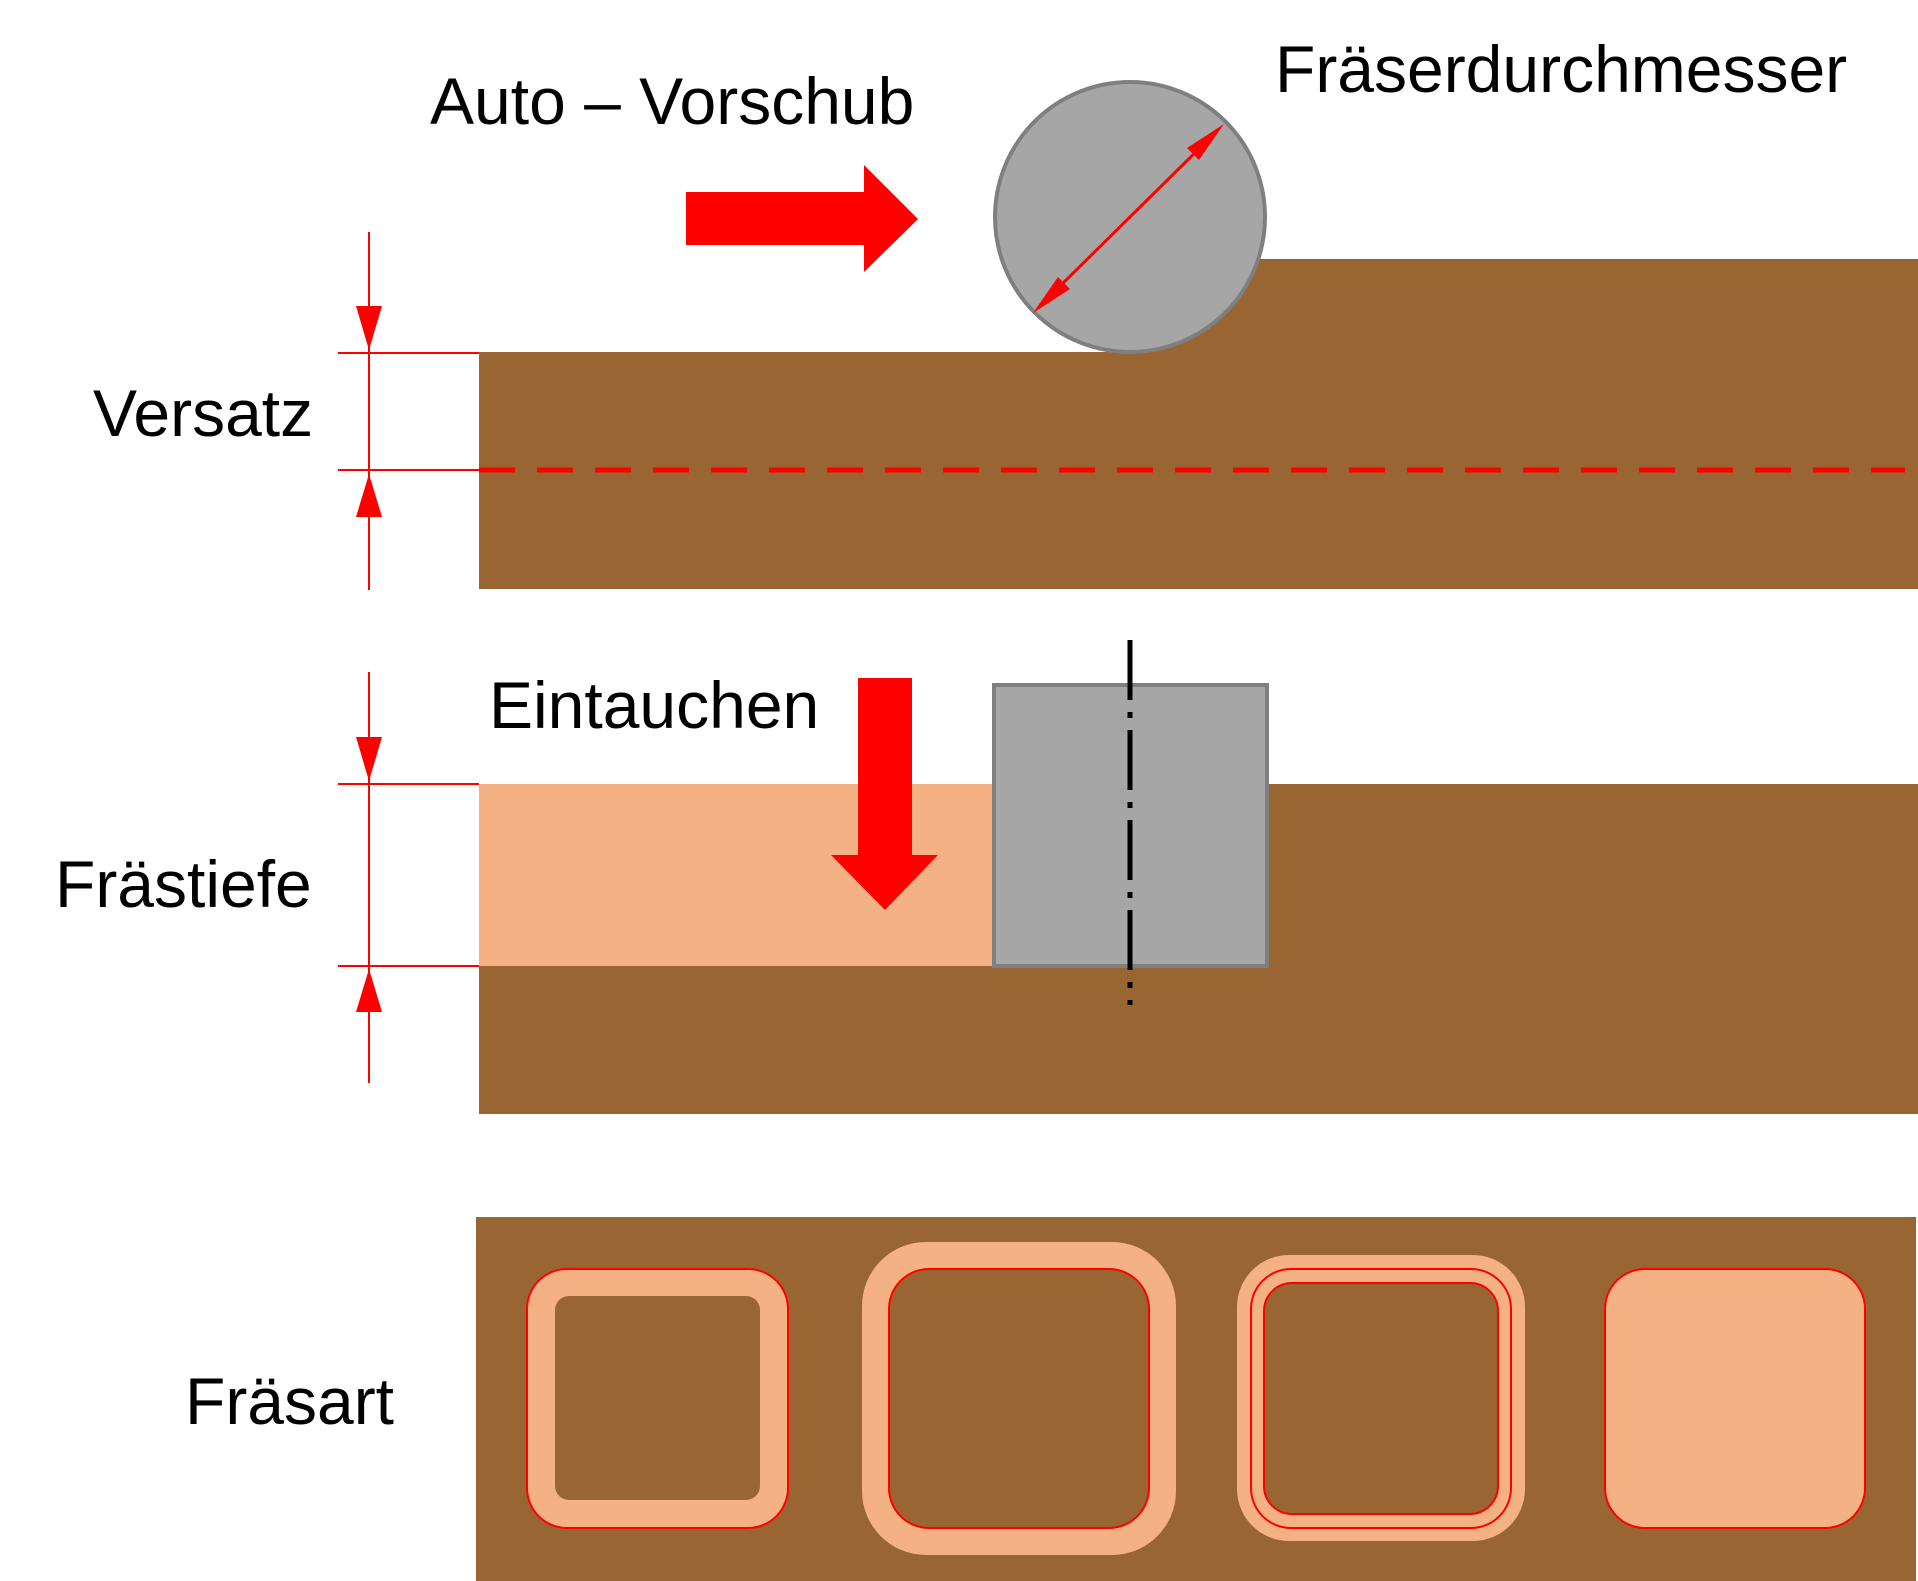 The height and width of the screenshot is (1581, 1918). Describe the element at coordinates (183, 884) in the screenshot. I see `fraestiefe-label: Frästiefe` at that location.